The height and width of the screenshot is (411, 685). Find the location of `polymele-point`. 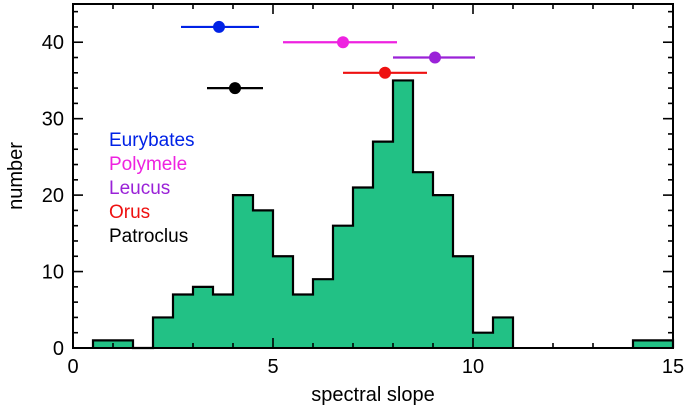

polymele-point is located at coordinates (343, 42).